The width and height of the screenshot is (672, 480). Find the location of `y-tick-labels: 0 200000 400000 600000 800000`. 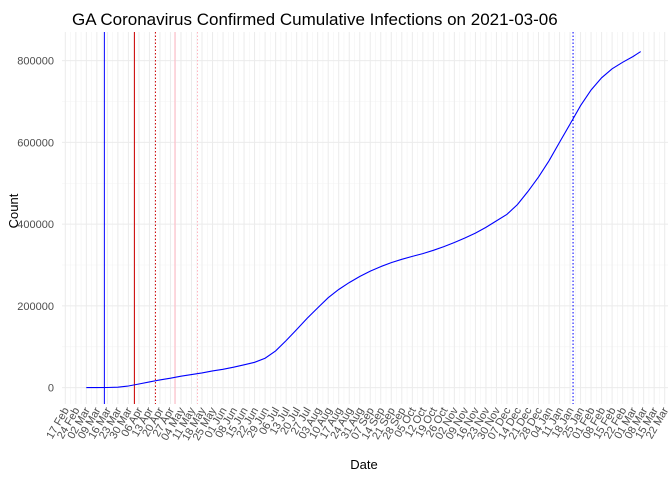

y-tick-labels: 0 200000 400000 600000 800000 is located at coordinates (35, 225).